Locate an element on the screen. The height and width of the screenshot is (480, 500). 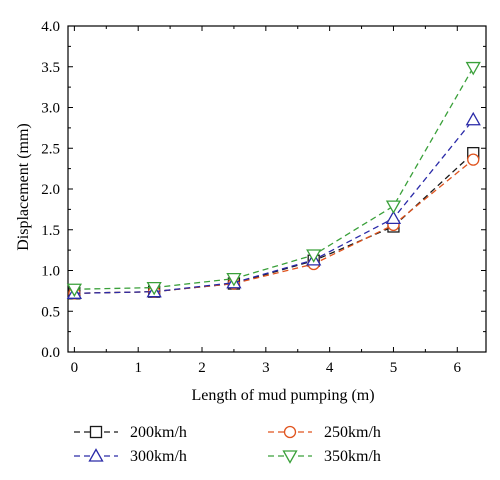
y-tick-label: 0.0 is located at coordinates (50, 353).